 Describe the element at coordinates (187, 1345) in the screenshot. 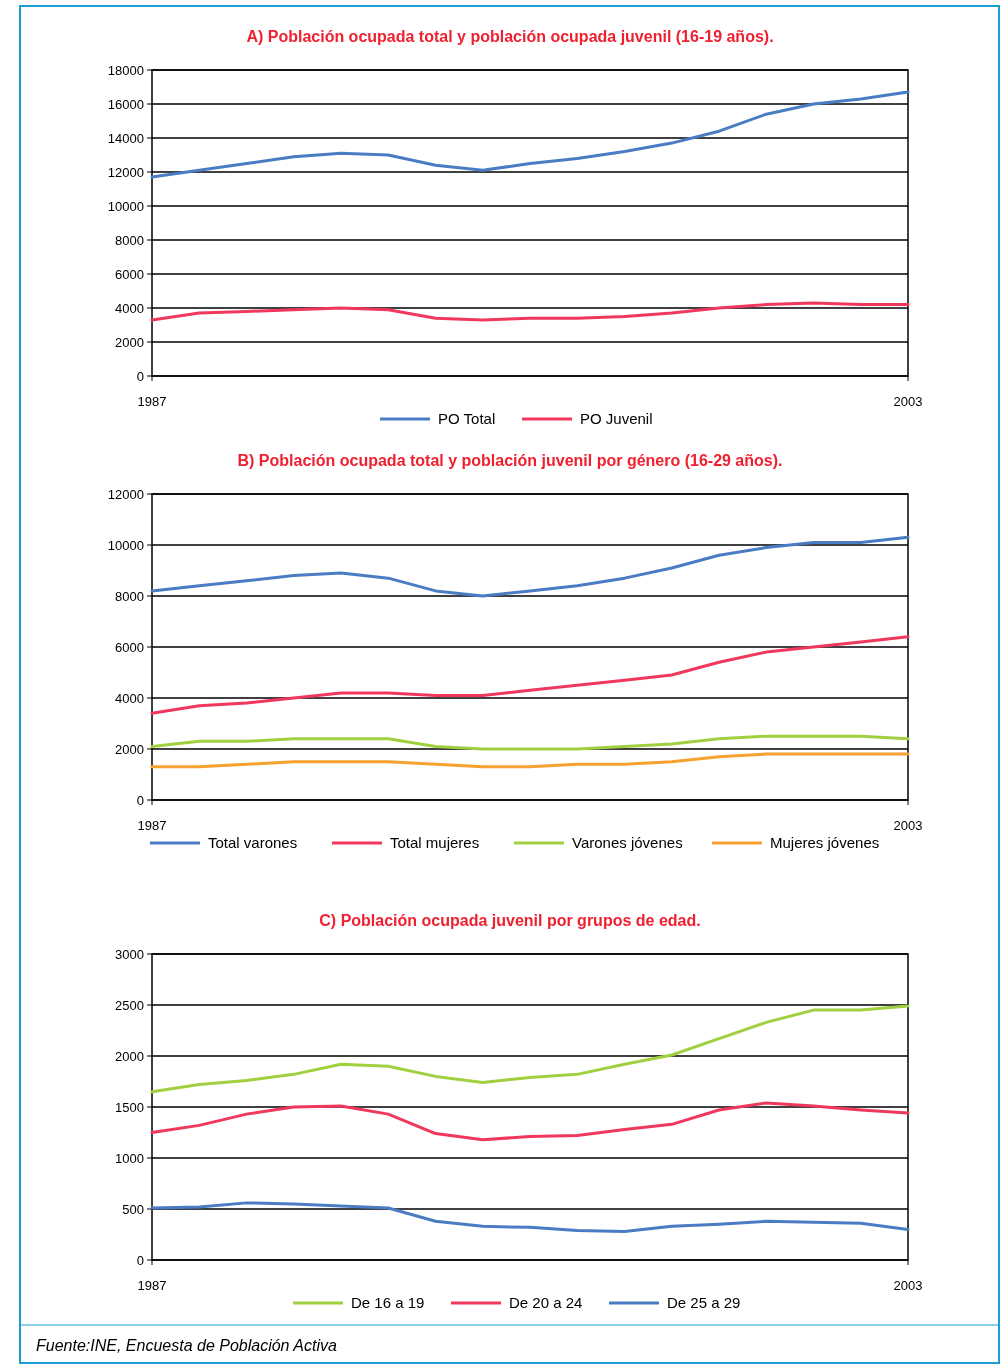

I see `source-note: Fuente:INE, Encuesta de Población Activa` at that location.